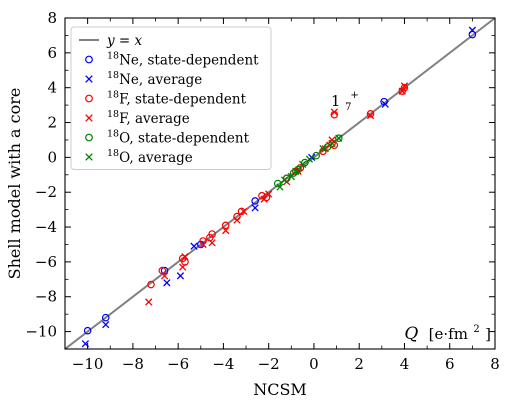 Image resolution: width=512 pixels, height=407 pixels. I want to click on legend-entry: 18Ne, state-dependent, so click(172, 60).